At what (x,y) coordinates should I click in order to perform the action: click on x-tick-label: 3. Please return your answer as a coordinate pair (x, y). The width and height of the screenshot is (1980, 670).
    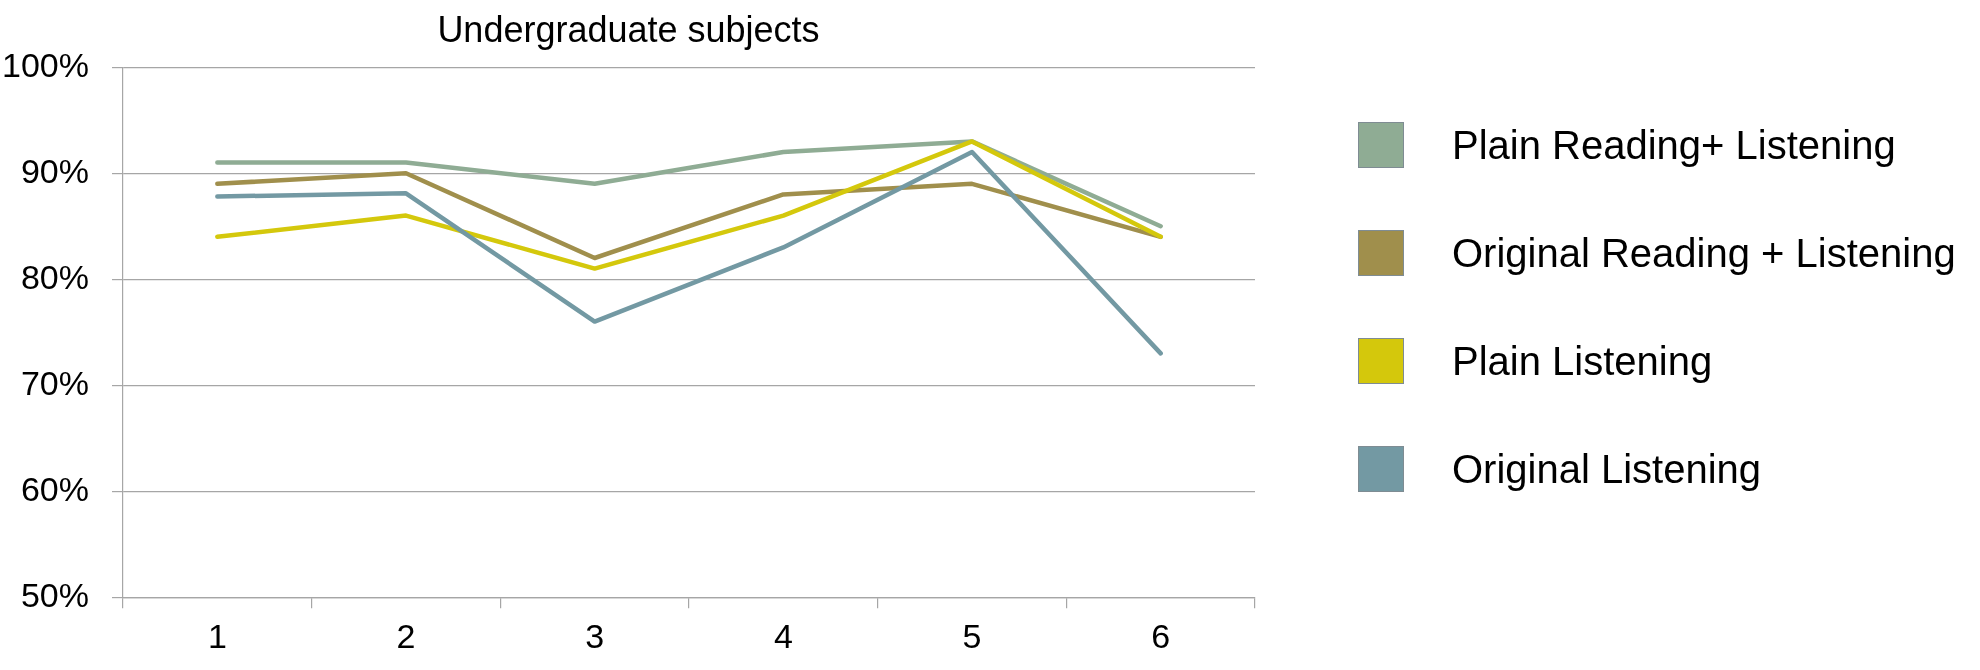
    Looking at the image, I should click on (595, 635).